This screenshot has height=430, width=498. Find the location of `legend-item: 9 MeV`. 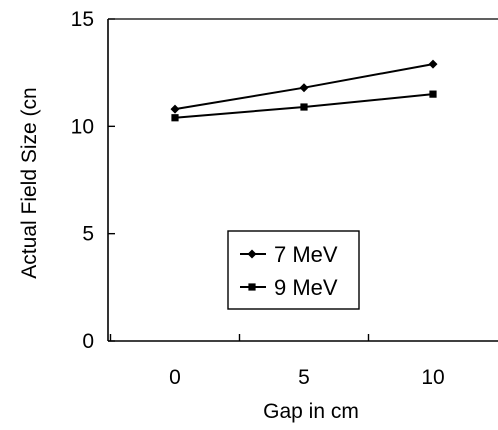

legend-item: 9 MeV is located at coordinates (289, 287).